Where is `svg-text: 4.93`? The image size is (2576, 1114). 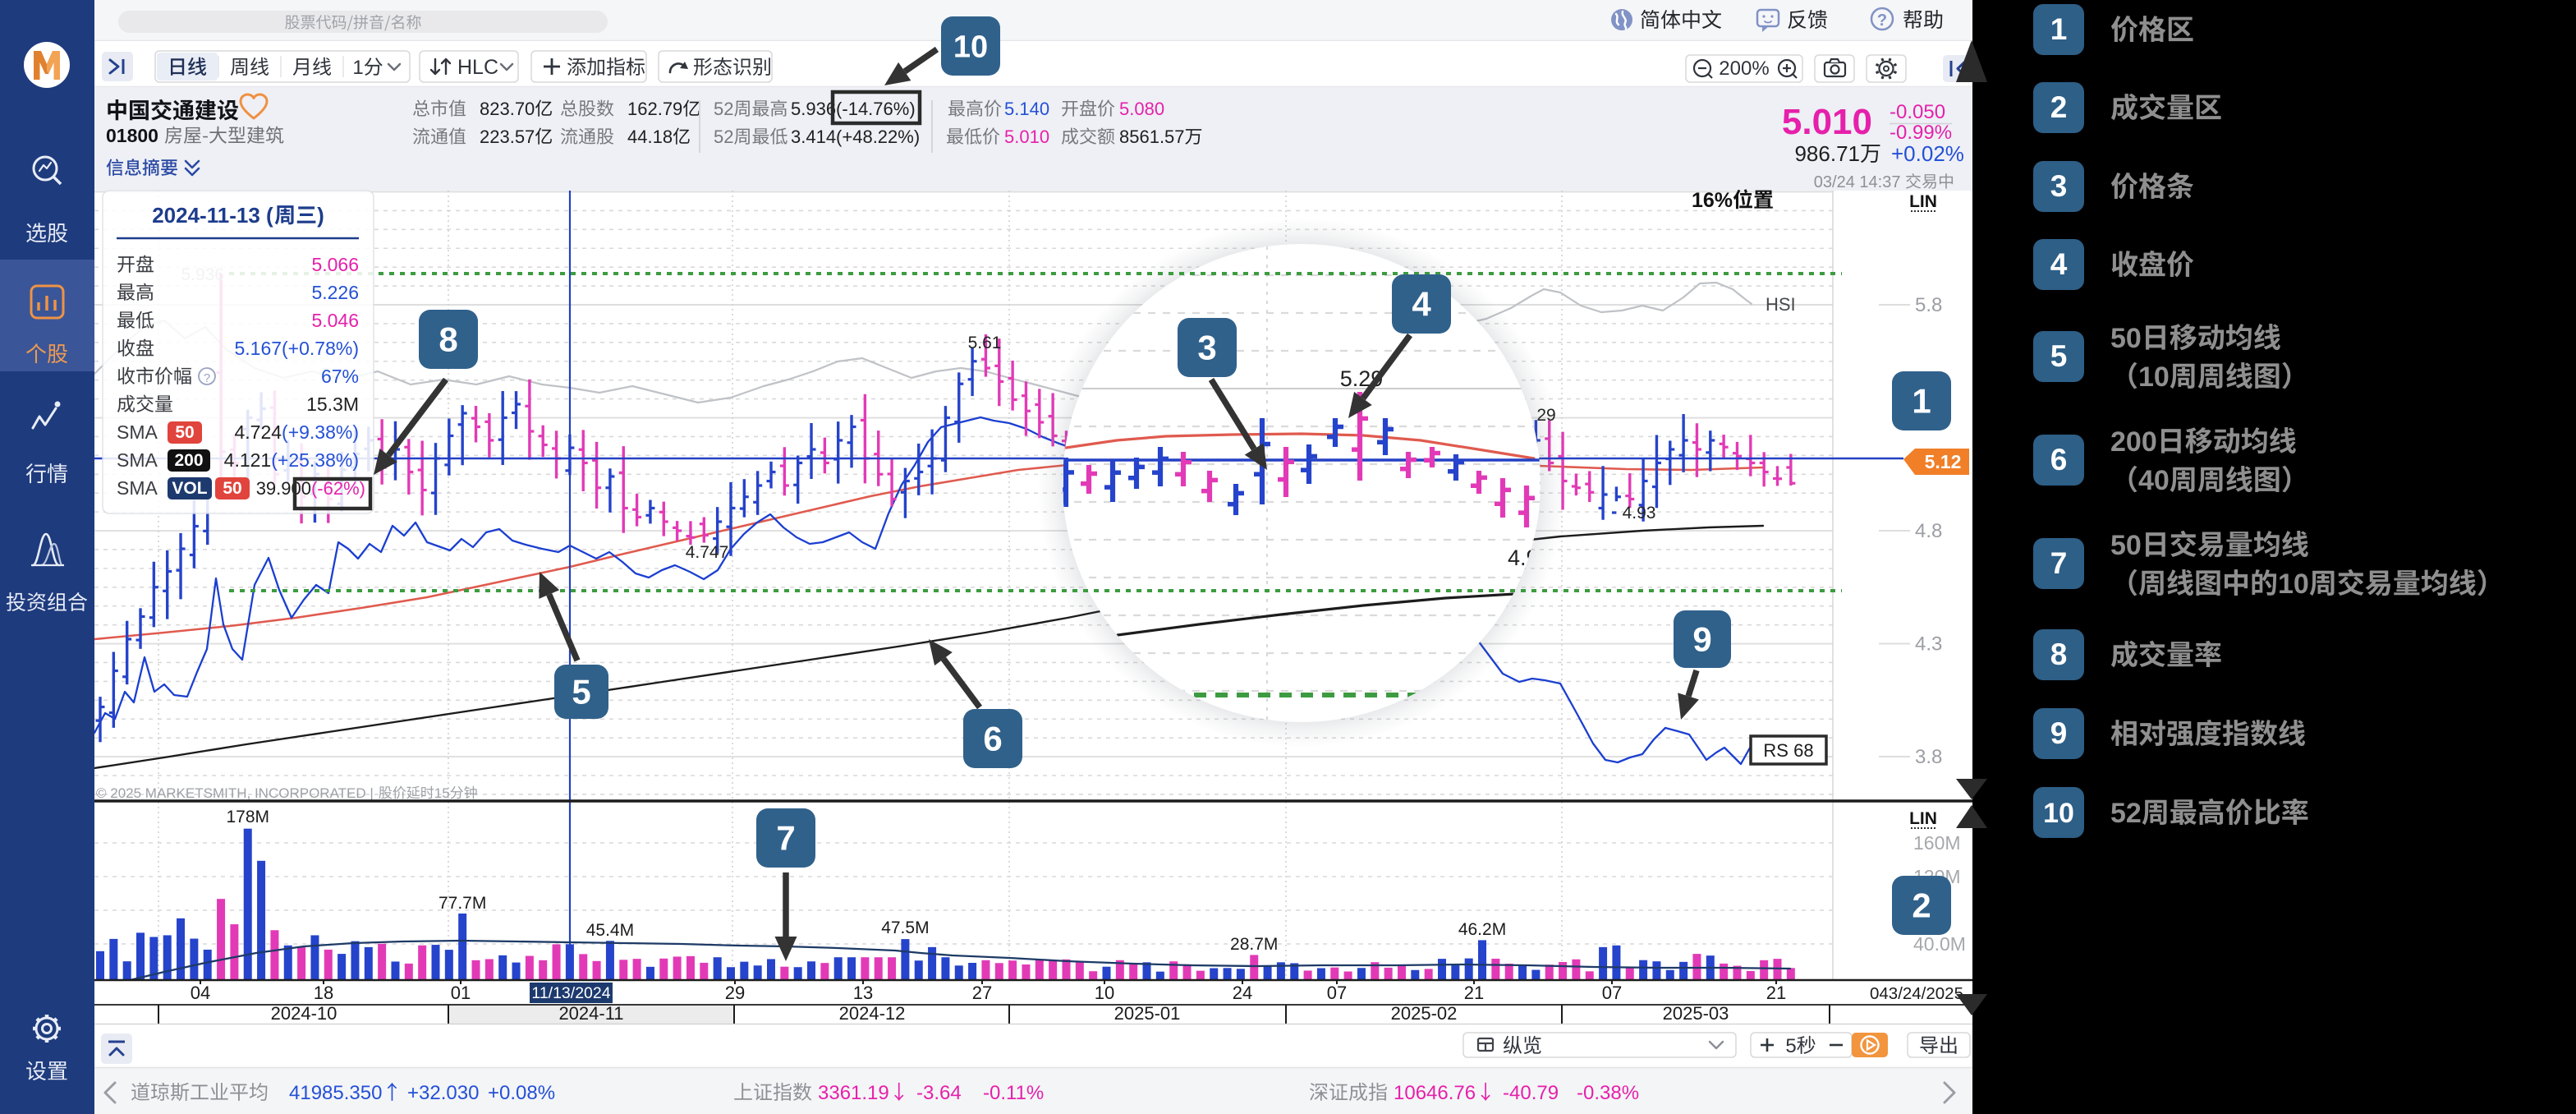
svg-text: 4.93 is located at coordinates (1639, 513).